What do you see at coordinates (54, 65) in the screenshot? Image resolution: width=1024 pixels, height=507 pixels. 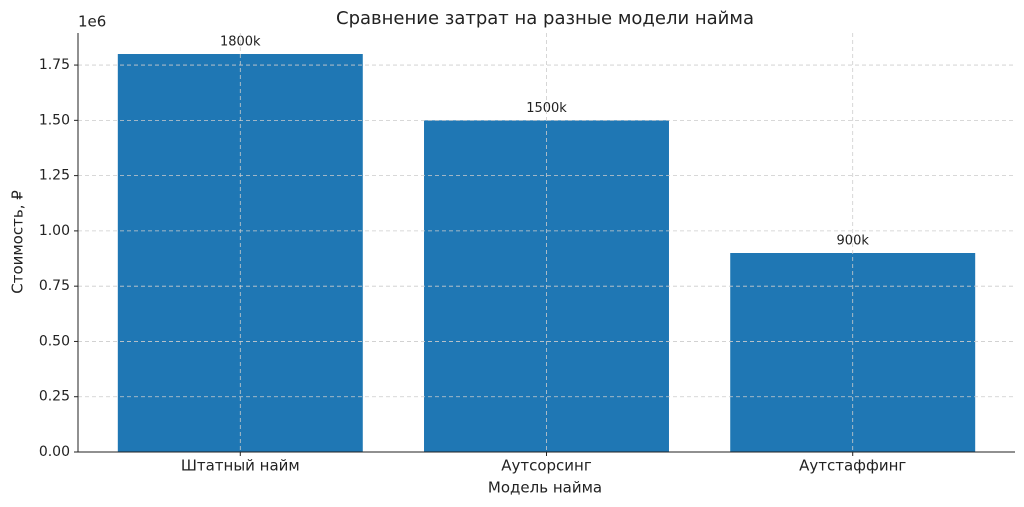 I see `y-tick-label: 1.75` at bounding box center [54, 65].